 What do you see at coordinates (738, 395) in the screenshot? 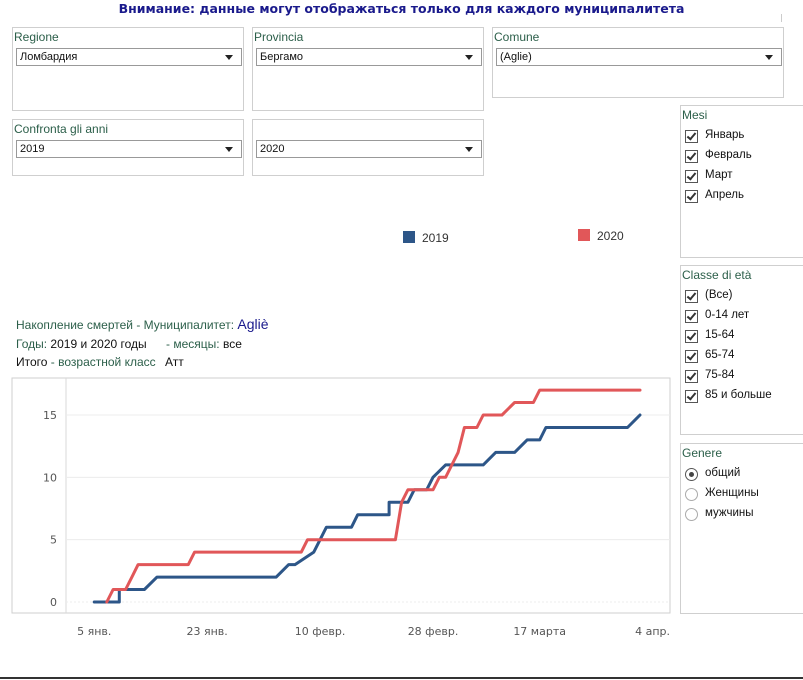
I see `classe-item-label: 85 и больше` at bounding box center [738, 395].